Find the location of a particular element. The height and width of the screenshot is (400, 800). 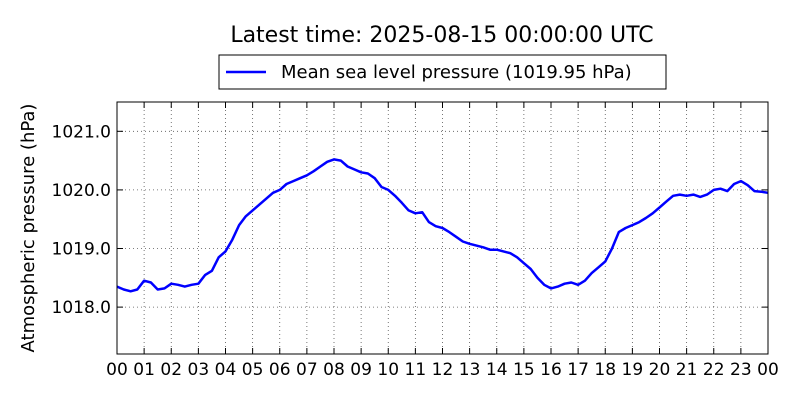

y-tick-label: 1019.0 is located at coordinates (81, 250).